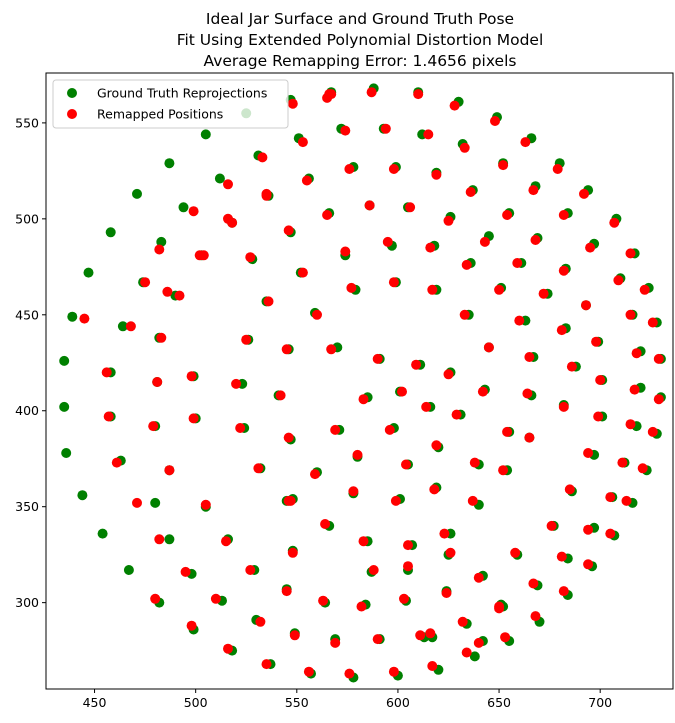 The width and height of the screenshot is (675, 723). What do you see at coordinates (27, 602) in the screenshot?
I see `y-tick-label-300: 300` at bounding box center [27, 602].